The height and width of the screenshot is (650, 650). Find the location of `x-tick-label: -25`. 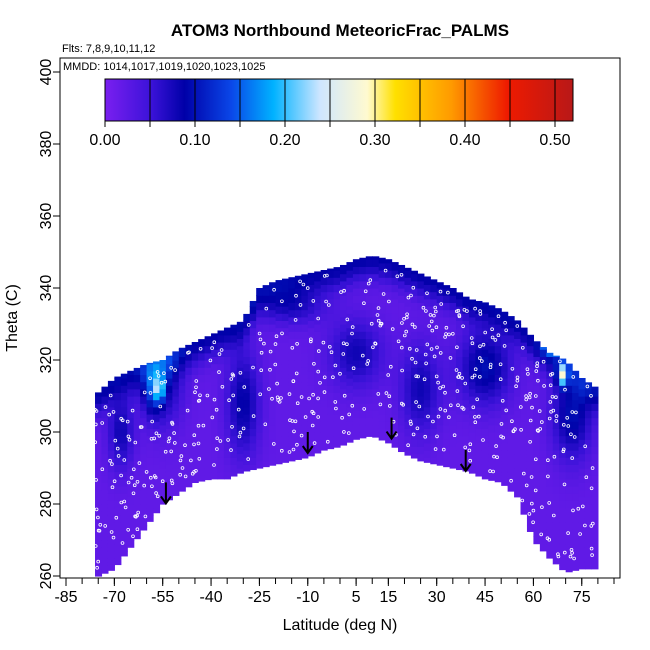

x-tick-label: -25 is located at coordinates (259, 597).